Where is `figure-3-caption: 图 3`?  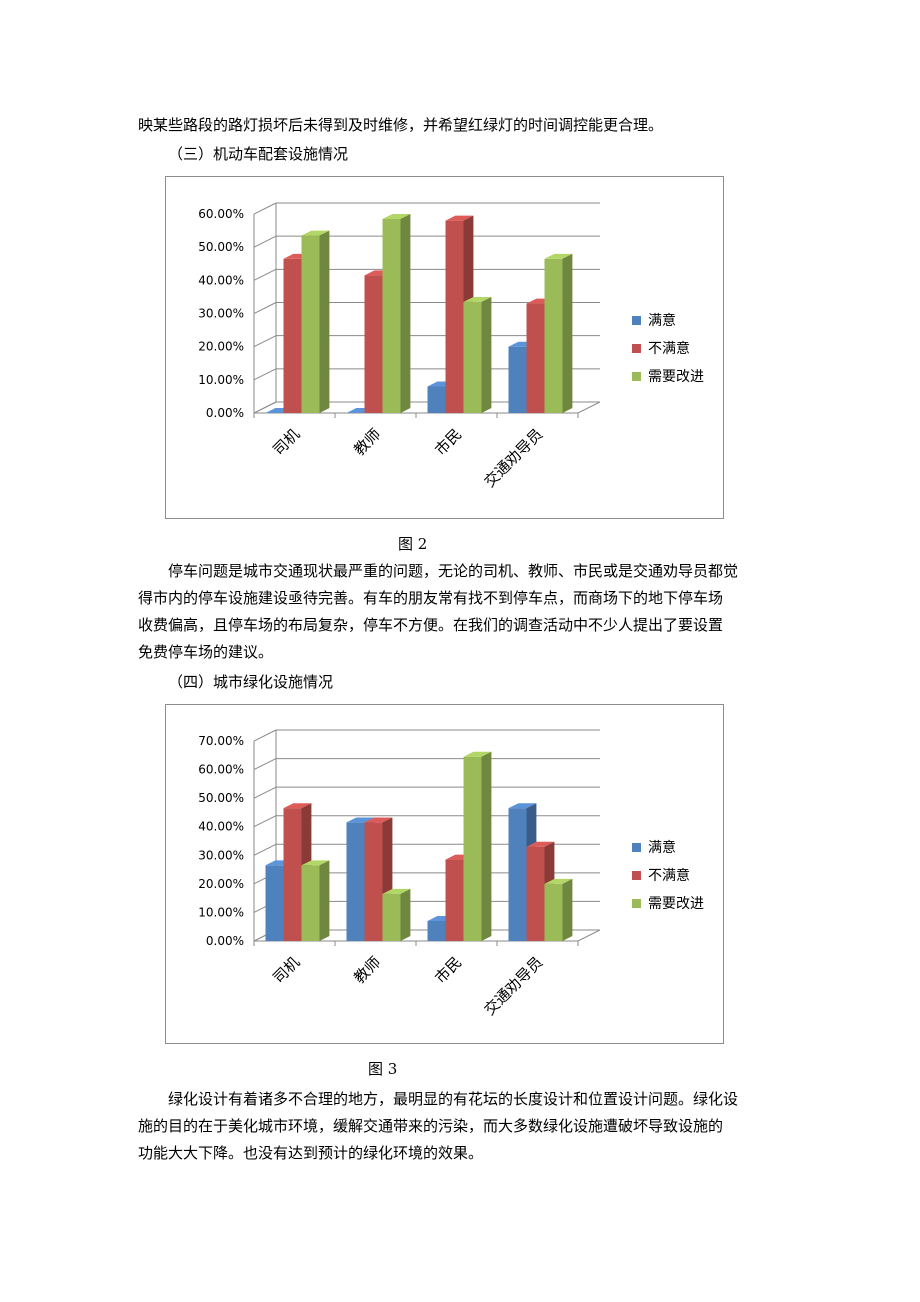
figure-3-caption: 图 3 is located at coordinates (383, 1069).